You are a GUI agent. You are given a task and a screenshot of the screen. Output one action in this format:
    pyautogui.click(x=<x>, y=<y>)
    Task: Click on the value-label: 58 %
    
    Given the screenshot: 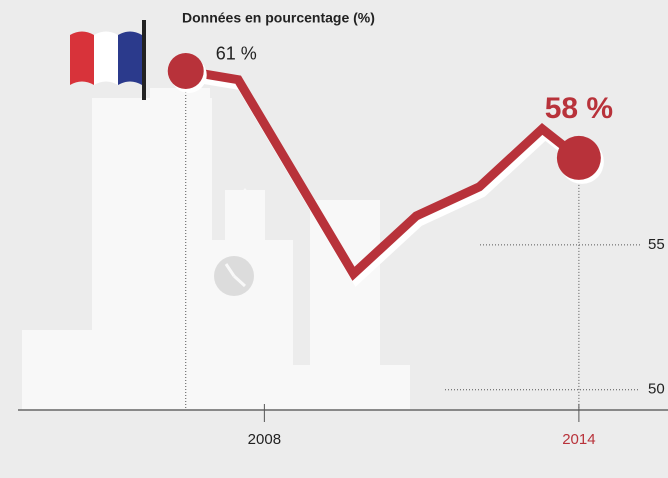 What is the action you would take?
    pyautogui.click(x=579, y=108)
    